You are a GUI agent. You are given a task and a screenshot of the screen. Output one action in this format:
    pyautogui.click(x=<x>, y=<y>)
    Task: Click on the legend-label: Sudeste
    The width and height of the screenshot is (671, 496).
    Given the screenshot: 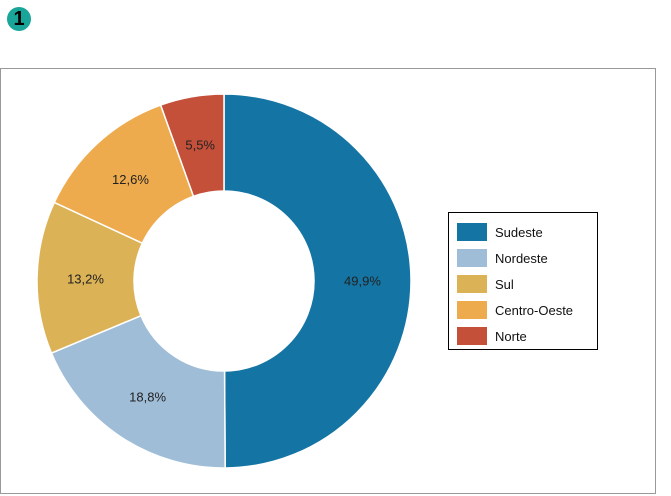 What is the action you would take?
    pyautogui.click(x=519, y=232)
    